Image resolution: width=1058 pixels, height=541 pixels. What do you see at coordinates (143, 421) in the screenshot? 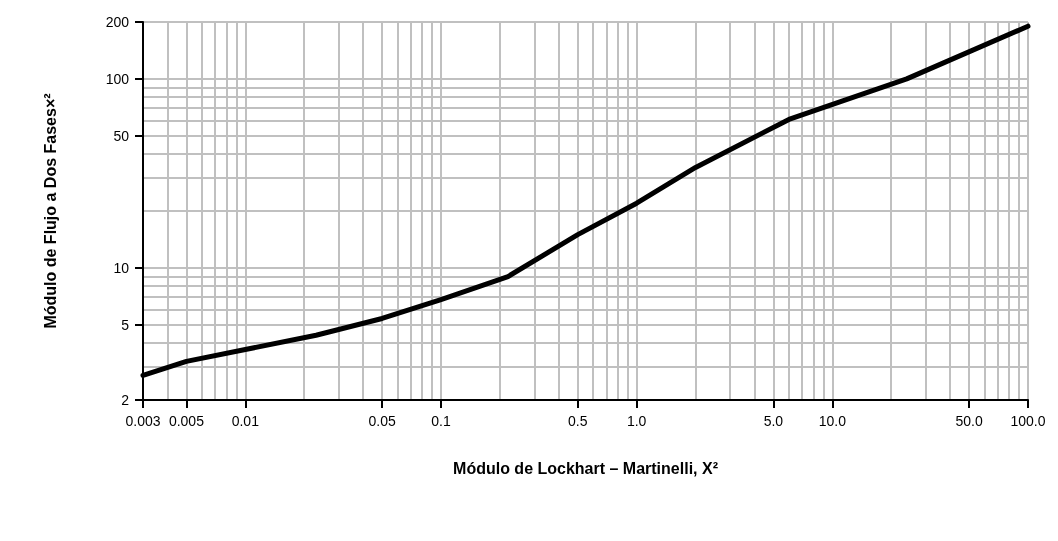
I see `x-tick-label: 0.003` at bounding box center [143, 421].